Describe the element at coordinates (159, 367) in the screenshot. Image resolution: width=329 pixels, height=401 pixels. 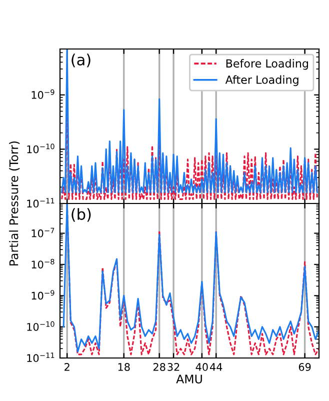
I see `x-tick-label: 28` at that location.